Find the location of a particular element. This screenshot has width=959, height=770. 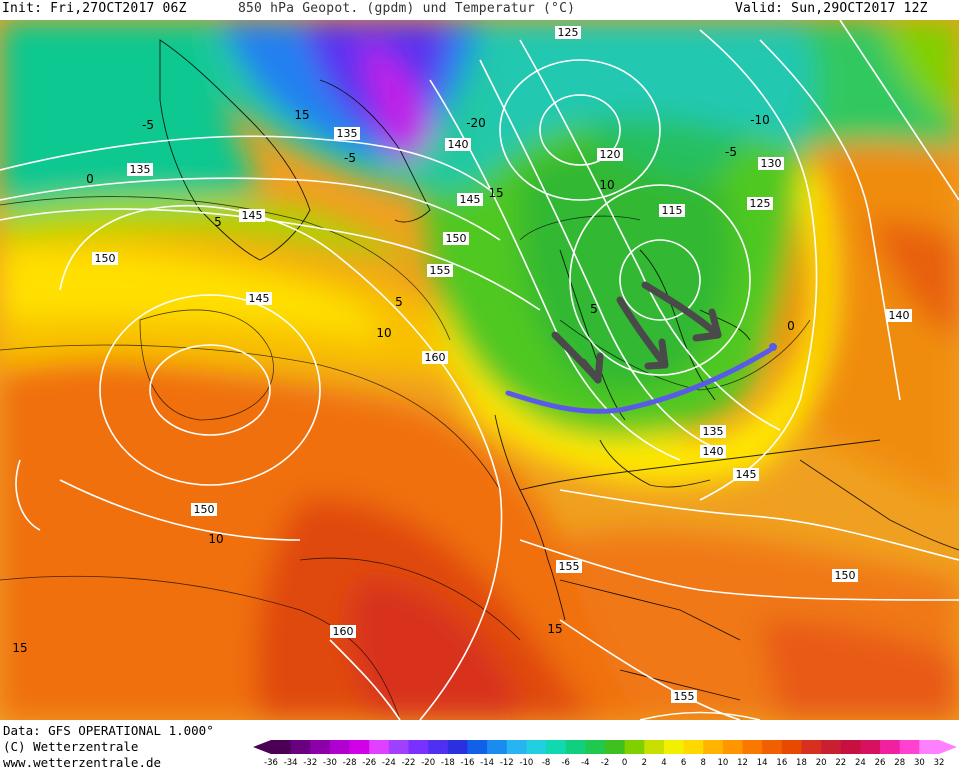

geopotential-label-text: 115 is located at coordinates (672, 210).